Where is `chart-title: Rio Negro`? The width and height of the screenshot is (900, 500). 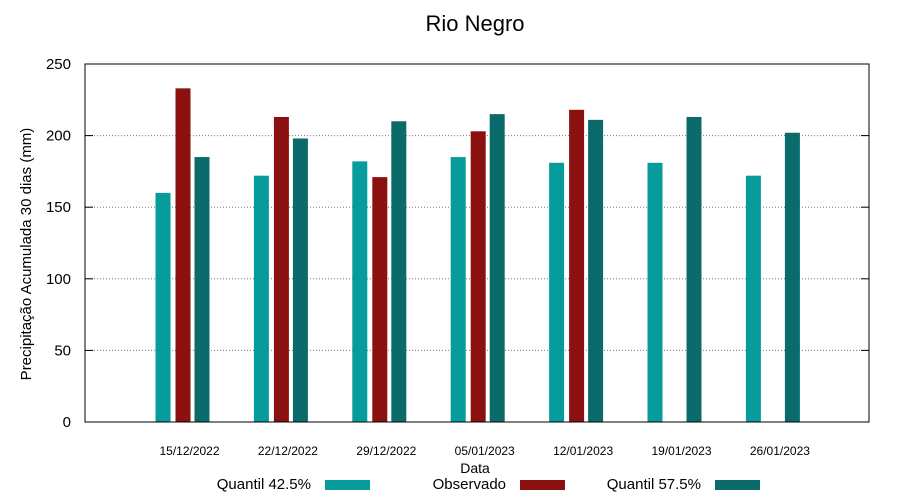
chart-title: Rio Negro is located at coordinates (474, 23).